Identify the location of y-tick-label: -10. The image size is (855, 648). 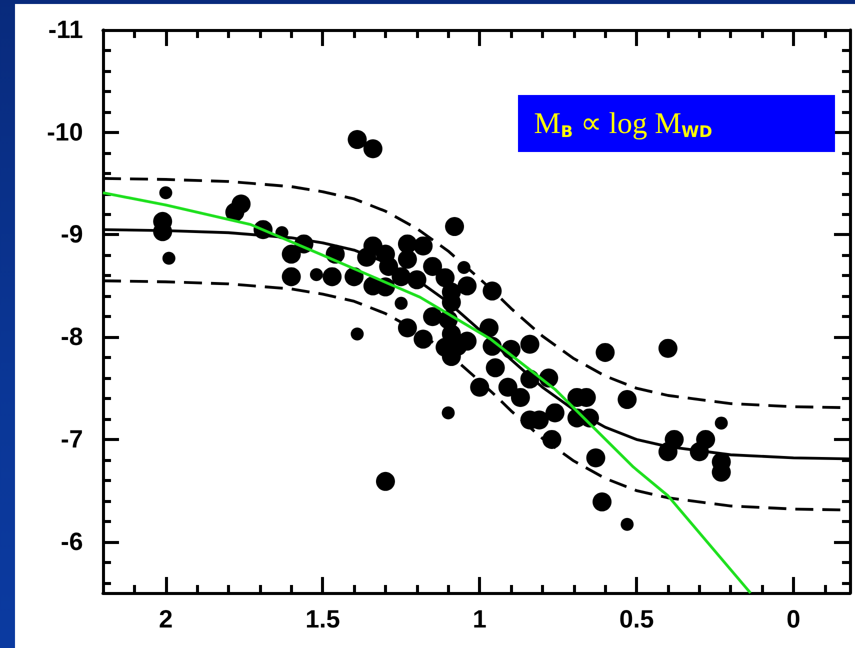
(64, 132).